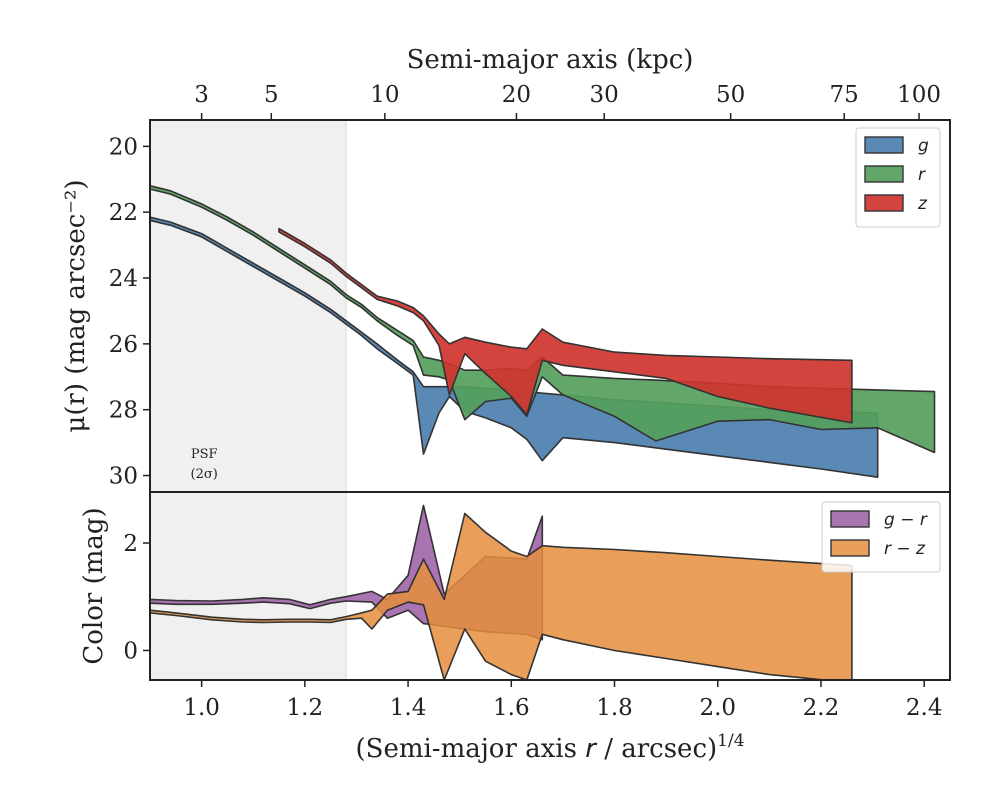 Image resolution: width=1000 pixels, height=800 pixels. Describe the element at coordinates (501, 596) in the screenshot. I see `color-band-r-z` at that location.